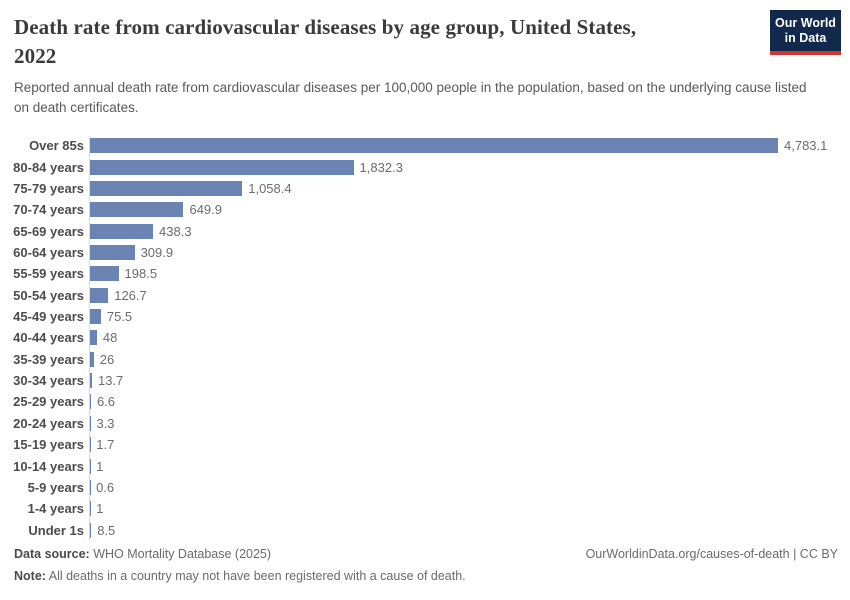 The width and height of the screenshot is (850, 600). I want to click on value-label: 6.6, so click(106, 402).